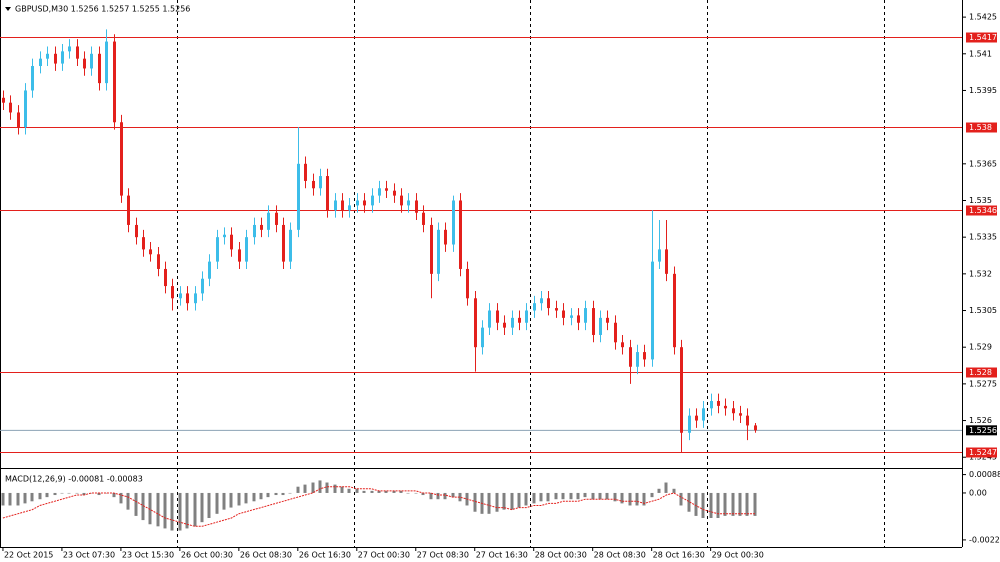 The width and height of the screenshot is (1000, 562). Describe the element at coordinates (8, 9) in the screenshot. I see `symbol-menu-arrow` at that location.